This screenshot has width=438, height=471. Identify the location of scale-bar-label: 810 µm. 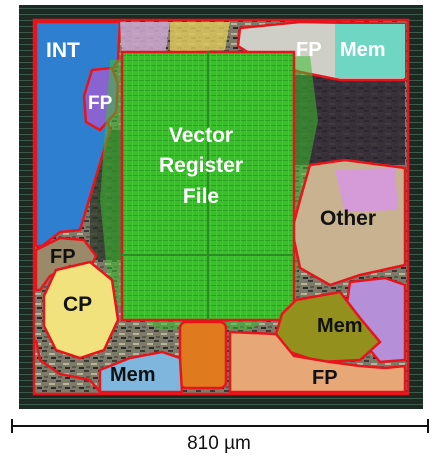
(219, 443).